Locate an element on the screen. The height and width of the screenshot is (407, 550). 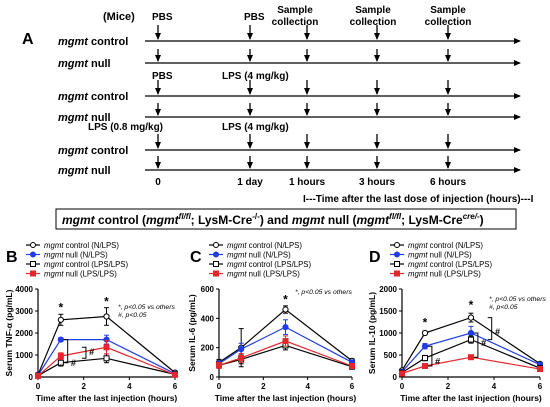
timepoint-label: 1 hours is located at coordinates (307, 182).